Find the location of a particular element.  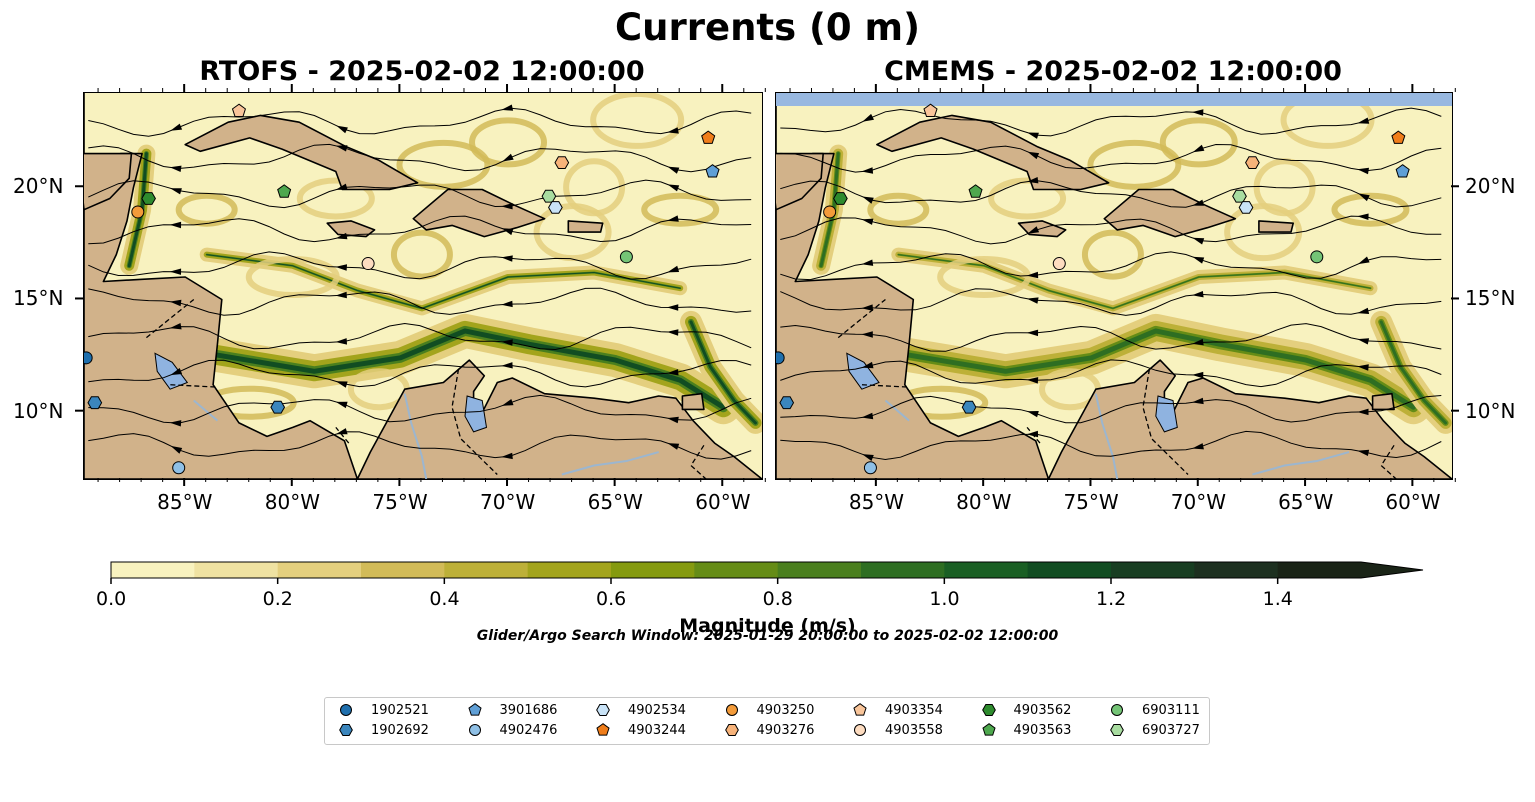

legend-item: 4902534 is located at coordinates (639, 710).